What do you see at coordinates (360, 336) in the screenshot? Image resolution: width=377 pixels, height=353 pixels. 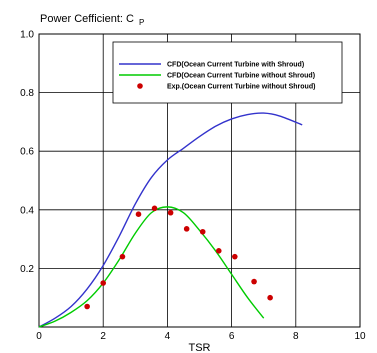 I see `x-tick-label: 10` at bounding box center [360, 336].